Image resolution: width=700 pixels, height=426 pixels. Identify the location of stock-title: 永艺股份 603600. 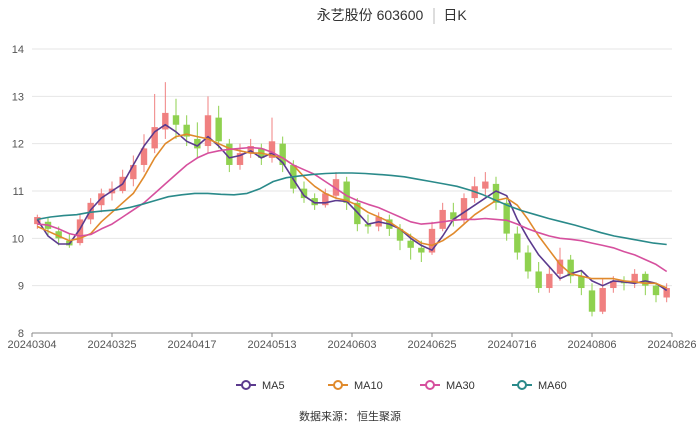
(370, 15).